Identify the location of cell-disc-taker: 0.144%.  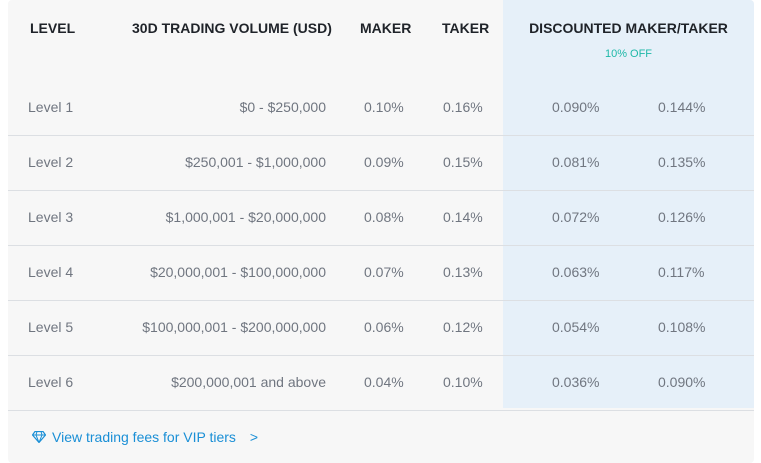
(682, 107).